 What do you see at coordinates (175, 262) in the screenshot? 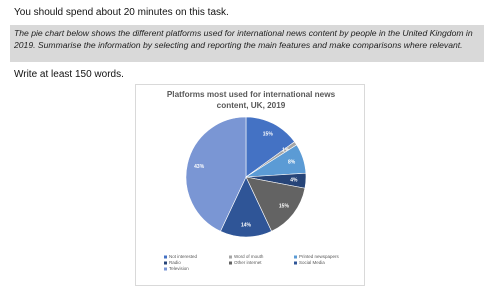
I see `legend-label: Radio` at bounding box center [175, 262].